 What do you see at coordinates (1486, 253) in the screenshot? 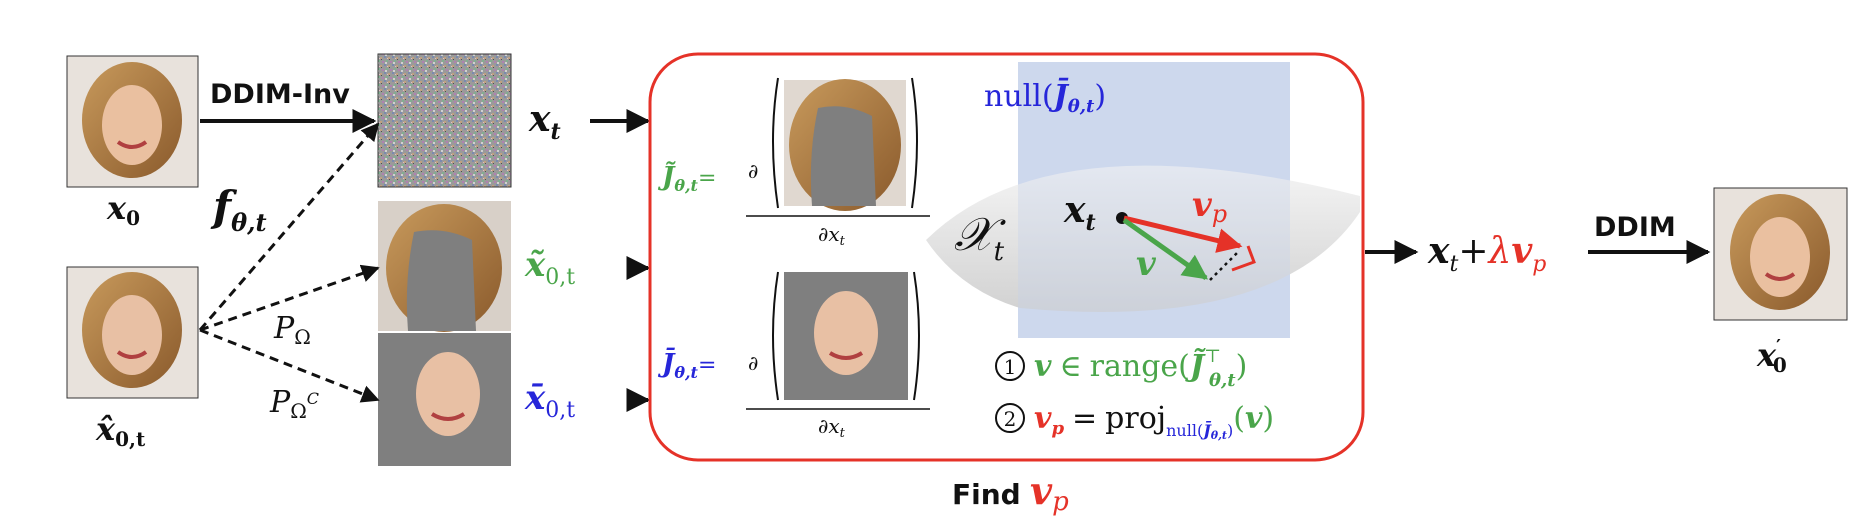
I see `update-expression: xt+λvp` at bounding box center [1486, 253].